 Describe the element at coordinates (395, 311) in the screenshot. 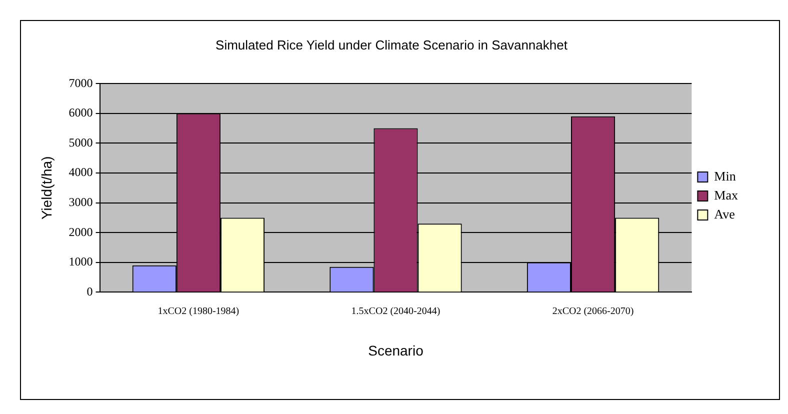

I see `x-tick-label: 1.5xCO2 (2040-2044)` at that location.